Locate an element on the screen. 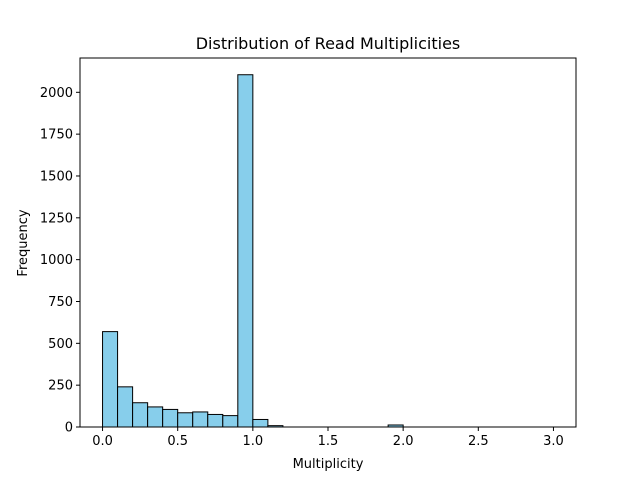 Image resolution: width=640 pixels, height=480 pixels. y-tick-label: 1500 is located at coordinates (56, 176).